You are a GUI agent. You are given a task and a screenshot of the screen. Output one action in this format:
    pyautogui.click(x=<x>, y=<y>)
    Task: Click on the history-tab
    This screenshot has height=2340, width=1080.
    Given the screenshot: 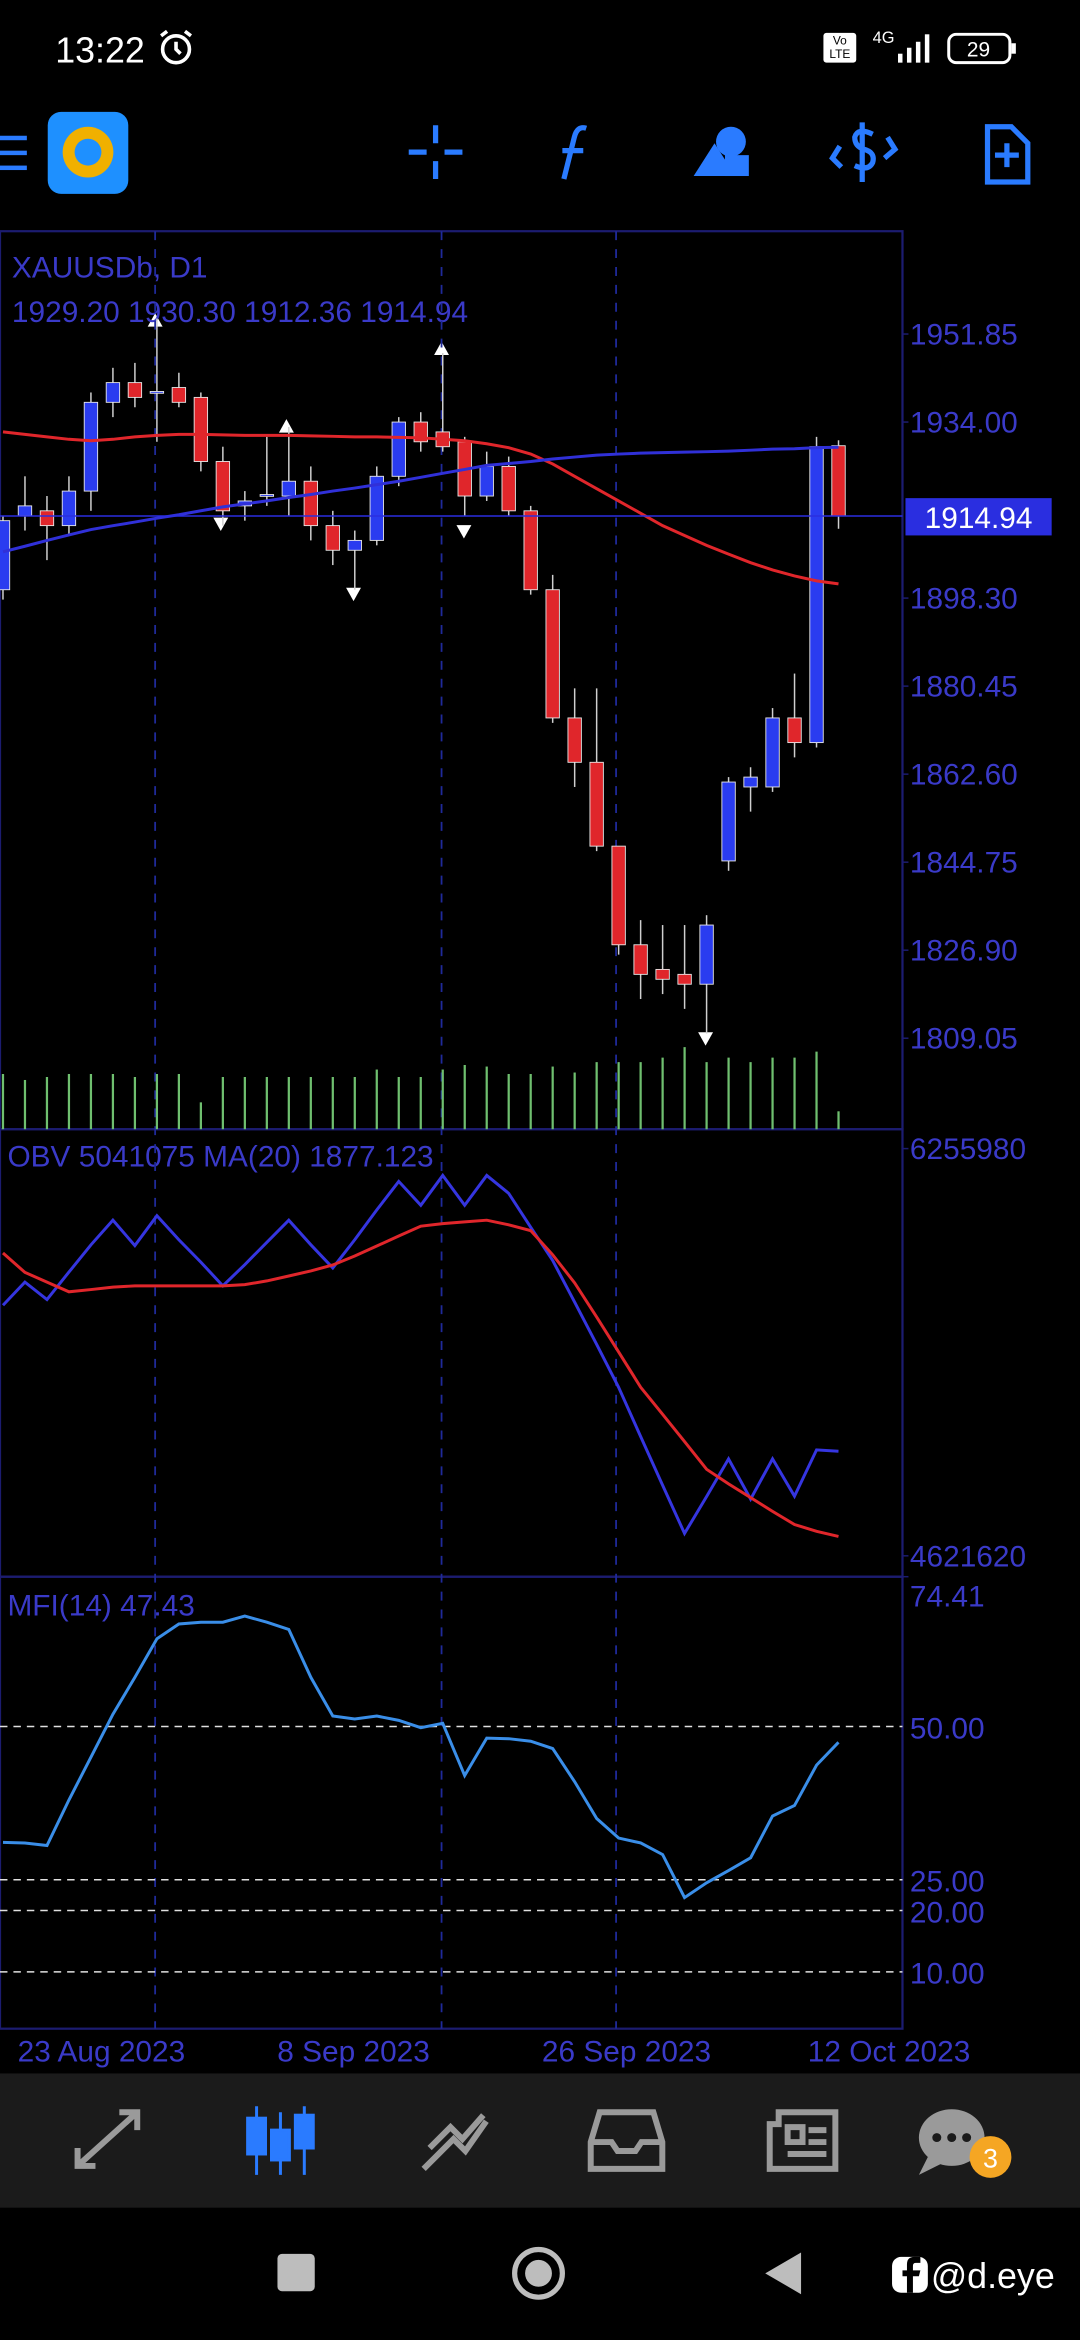 What is the action you would take?
    pyautogui.click(x=626, y=2140)
    